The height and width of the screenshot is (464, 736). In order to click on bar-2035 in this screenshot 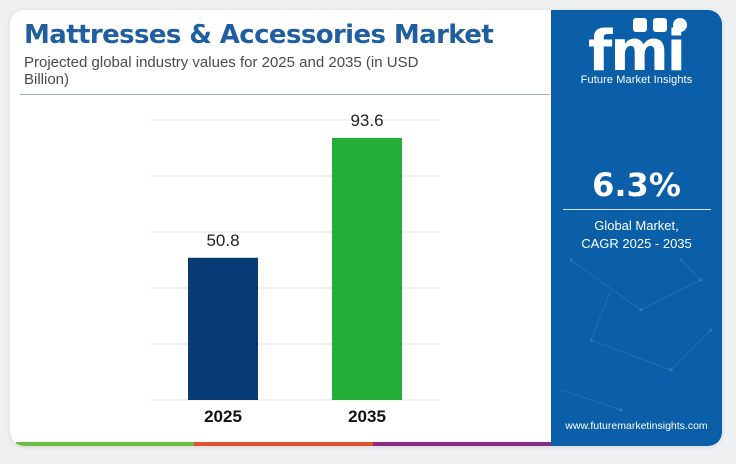, I will do `click(367, 269)`.